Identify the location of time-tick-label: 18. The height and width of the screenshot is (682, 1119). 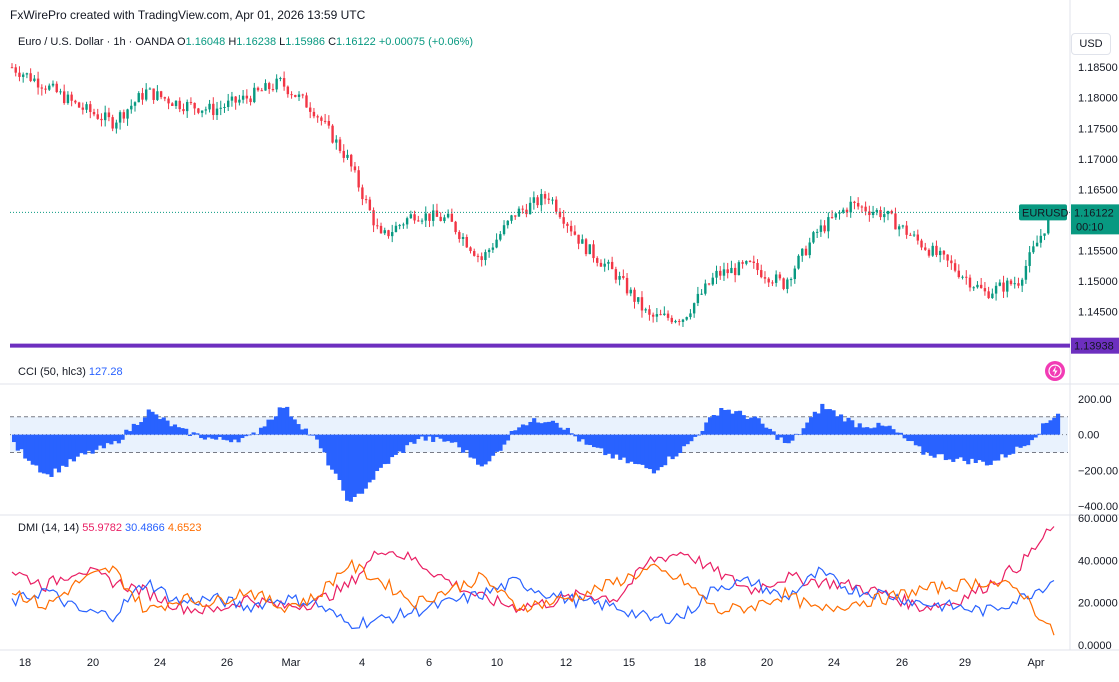
(700, 663).